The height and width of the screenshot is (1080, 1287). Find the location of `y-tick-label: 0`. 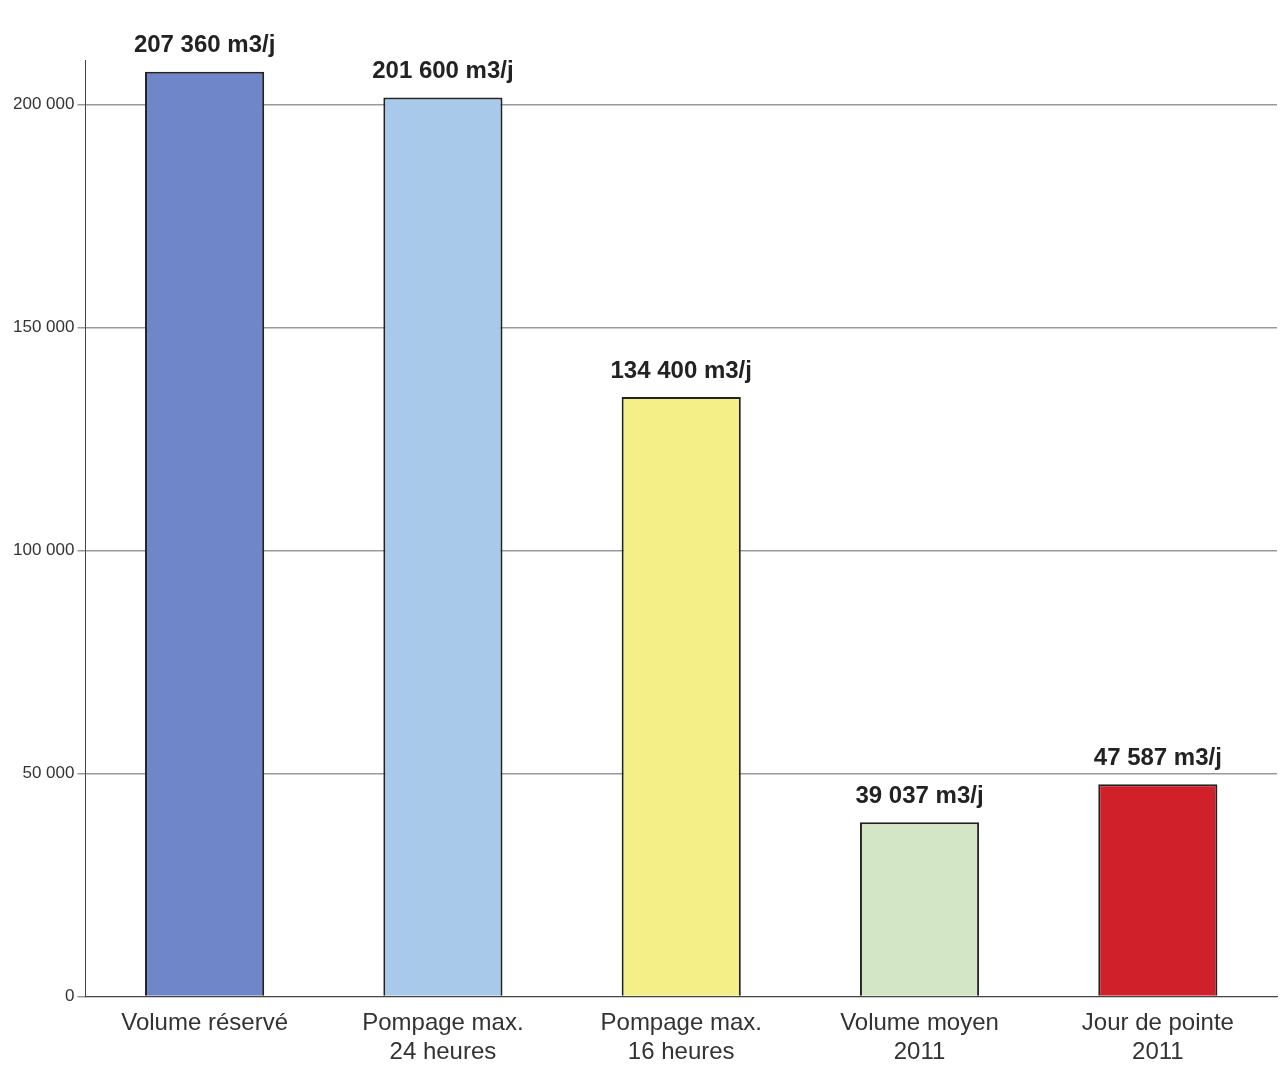

y-tick-label: 0 is located at coordinates (69, 996).